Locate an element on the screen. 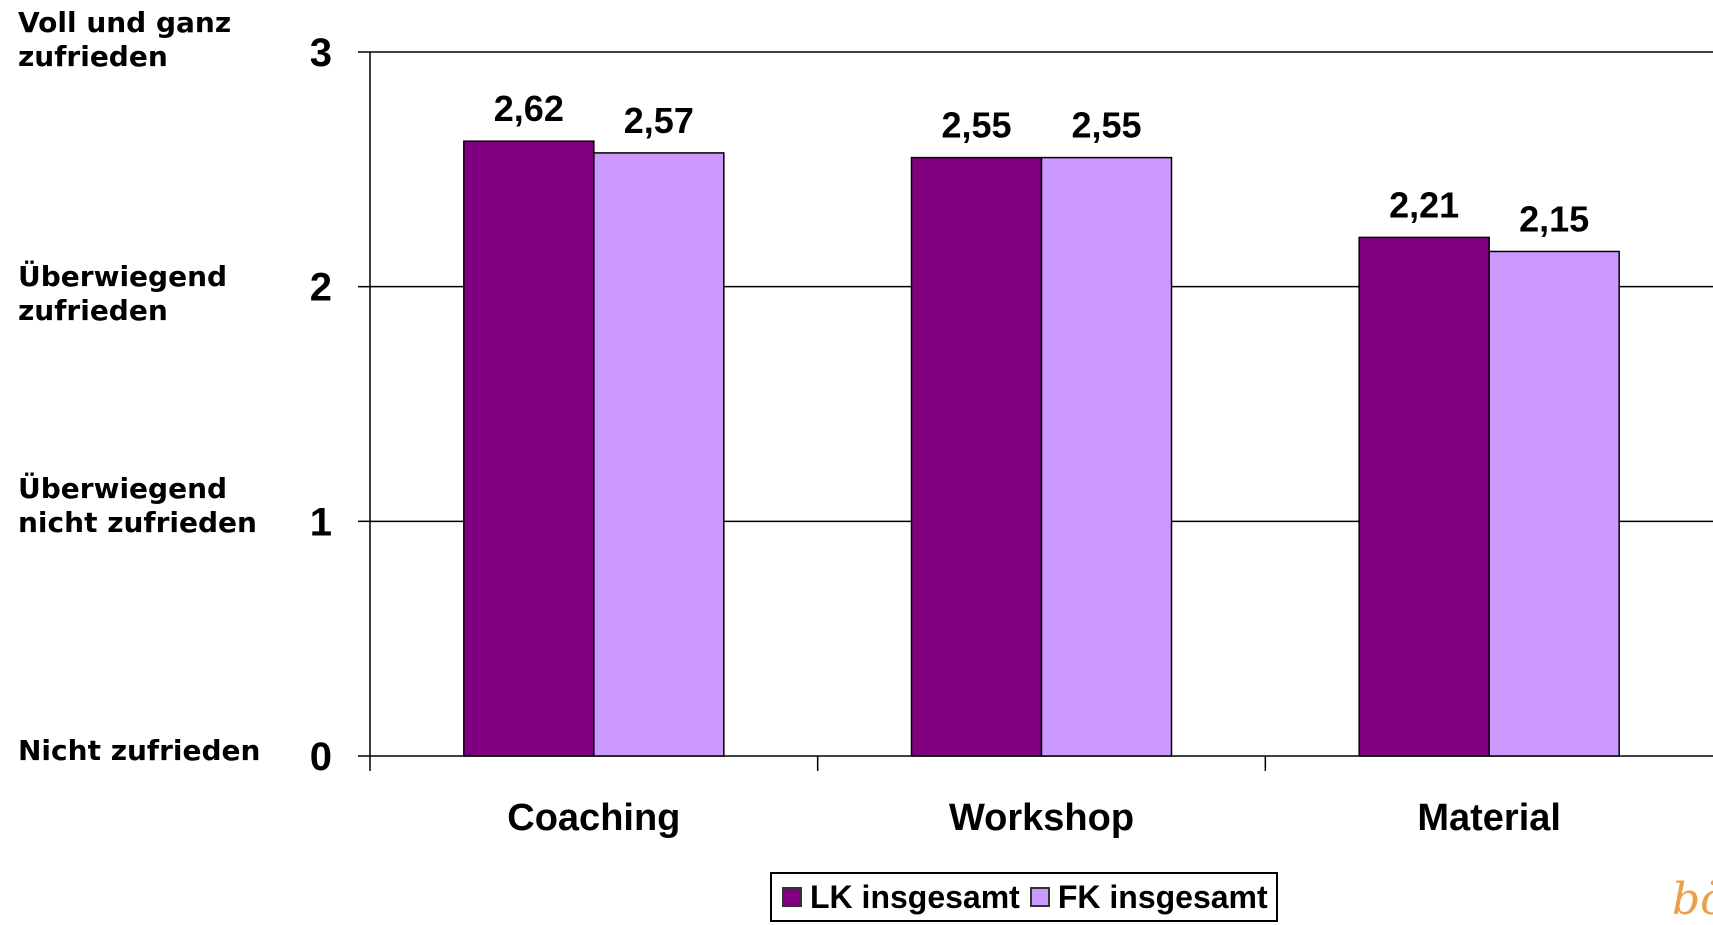 The height and width of the screenshot is (925, 1713). bar-workshop-fk is located at coordinates (1106, 456).